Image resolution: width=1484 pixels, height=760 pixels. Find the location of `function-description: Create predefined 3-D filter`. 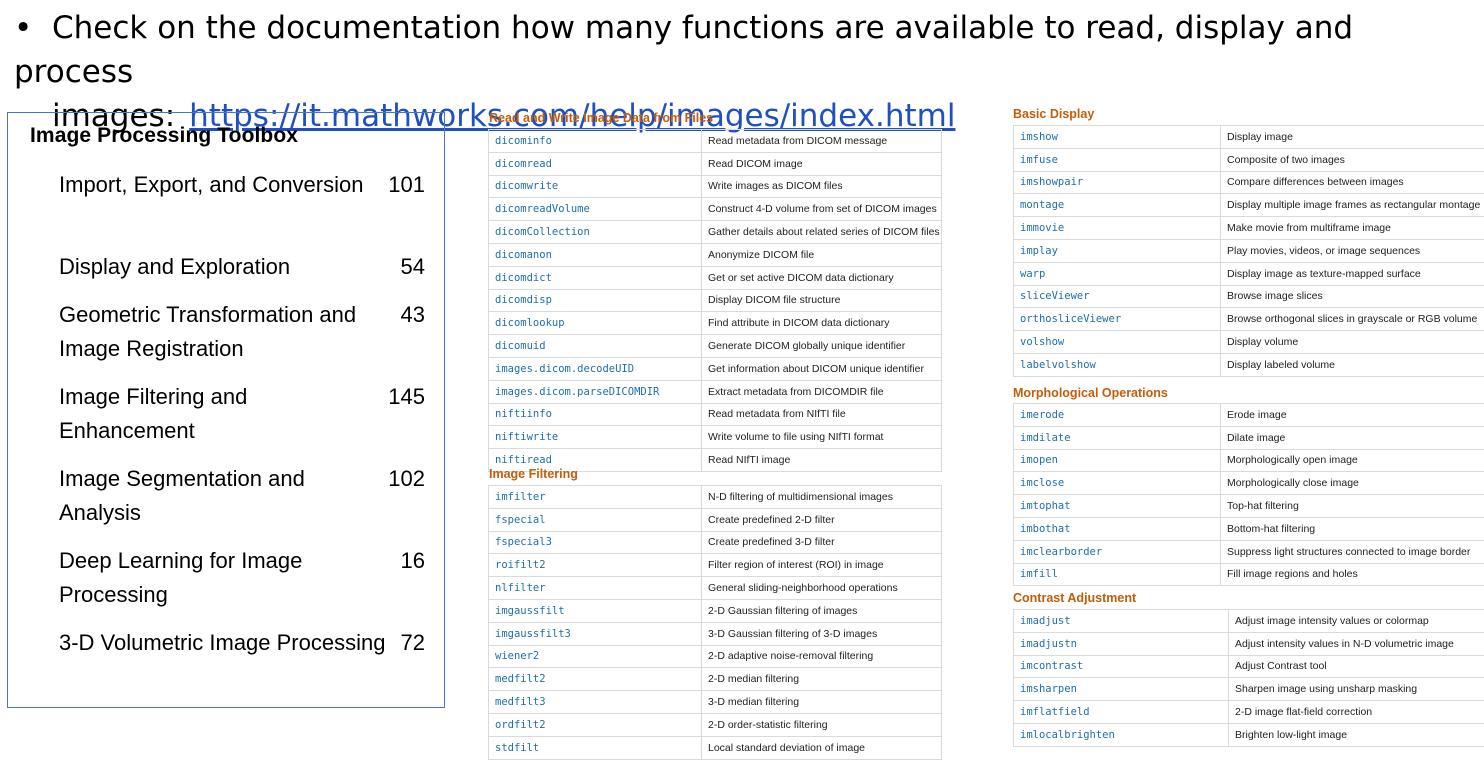

function-description: Create predefined 3-D filter is located at coordinates (822, 542).